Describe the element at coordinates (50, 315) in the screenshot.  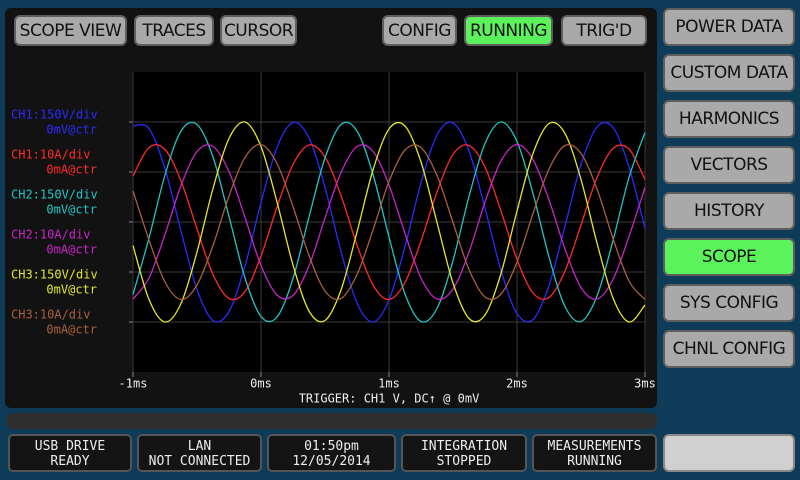
I see `channel-label: CH3:10A/div` at that location.